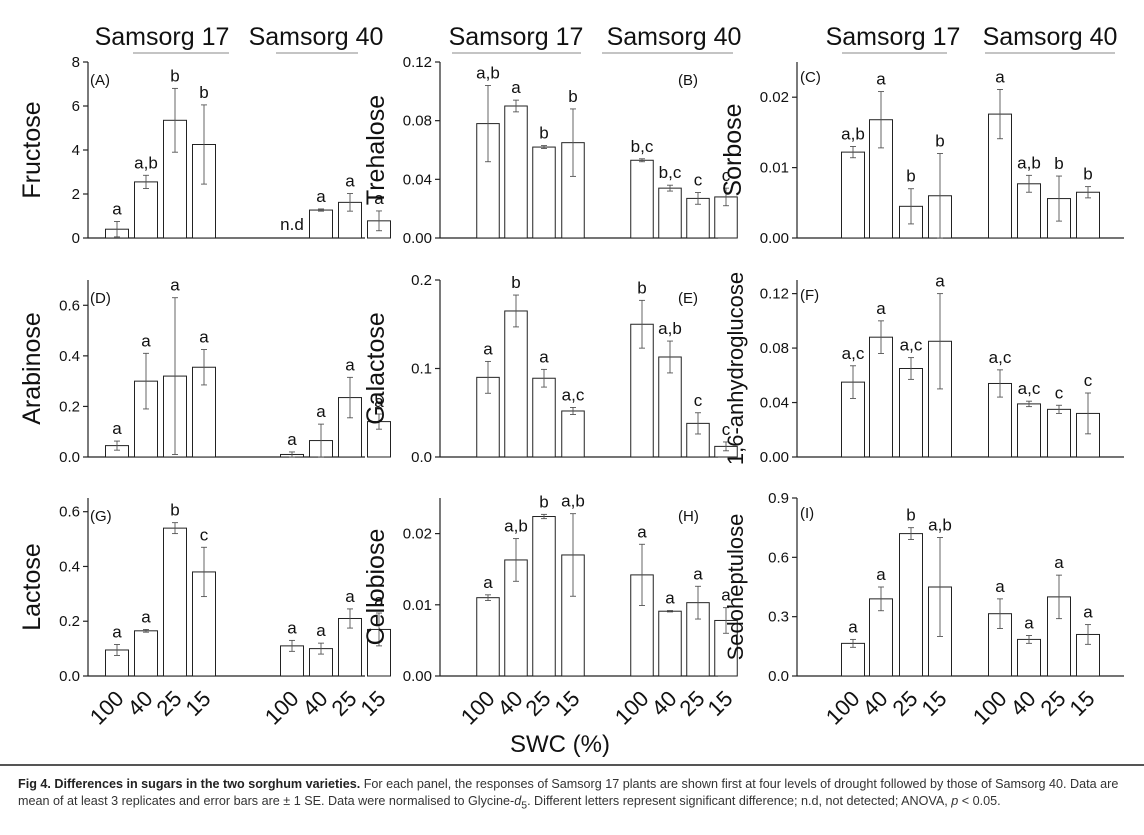  Describe the element at coordinates (32, 587) in the screenshot. I see `panel-g-y-axis-title: Lactose` at that location.